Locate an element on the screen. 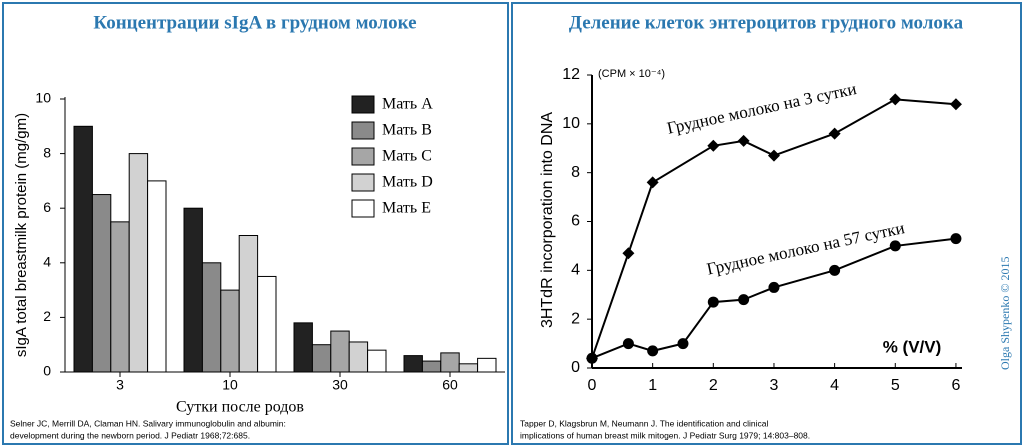 This screenshot has height=448, width=1024. y-axis-label: sIgA total breastmilk protein (mg/gm) is located at coordinates (21, 235).